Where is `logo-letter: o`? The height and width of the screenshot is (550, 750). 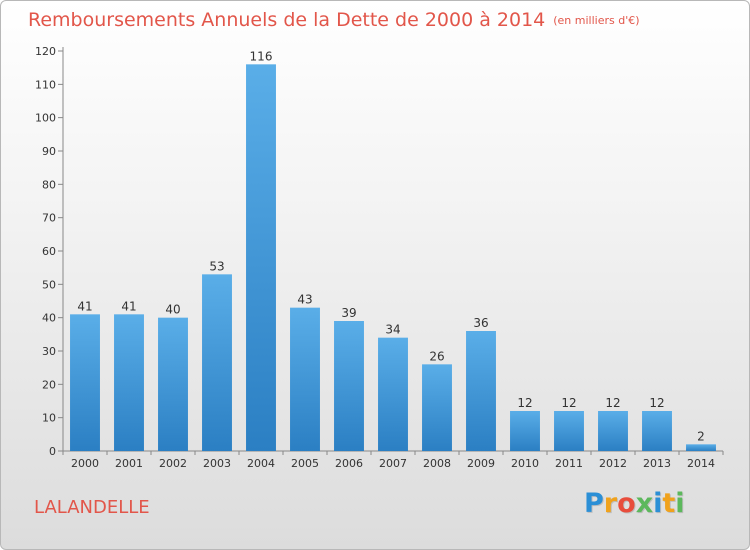
logo-letter: o is located at coordinates (626, 503).